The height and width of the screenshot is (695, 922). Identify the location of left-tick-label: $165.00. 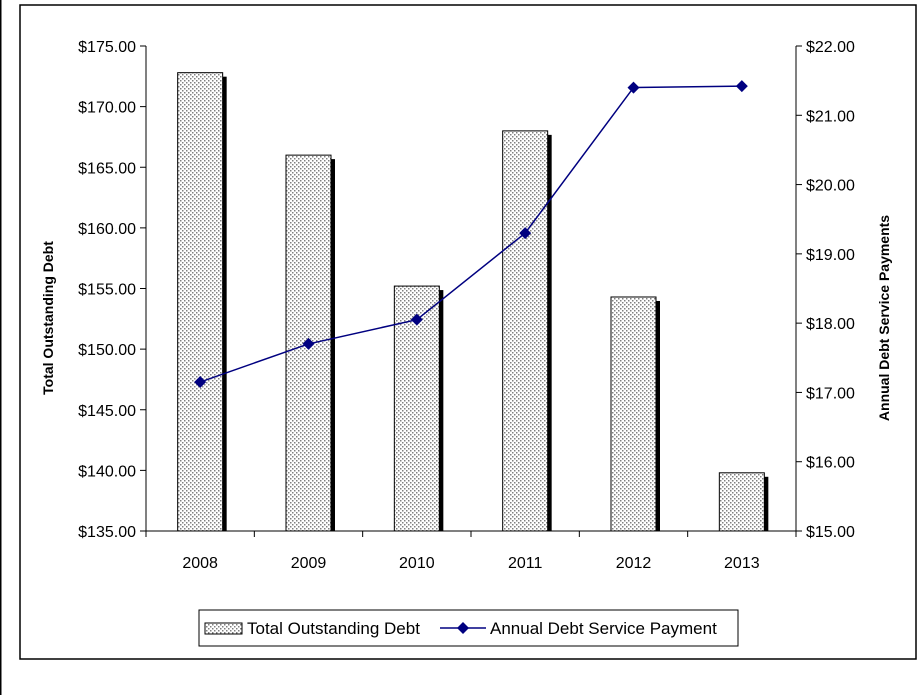
(107, 168).